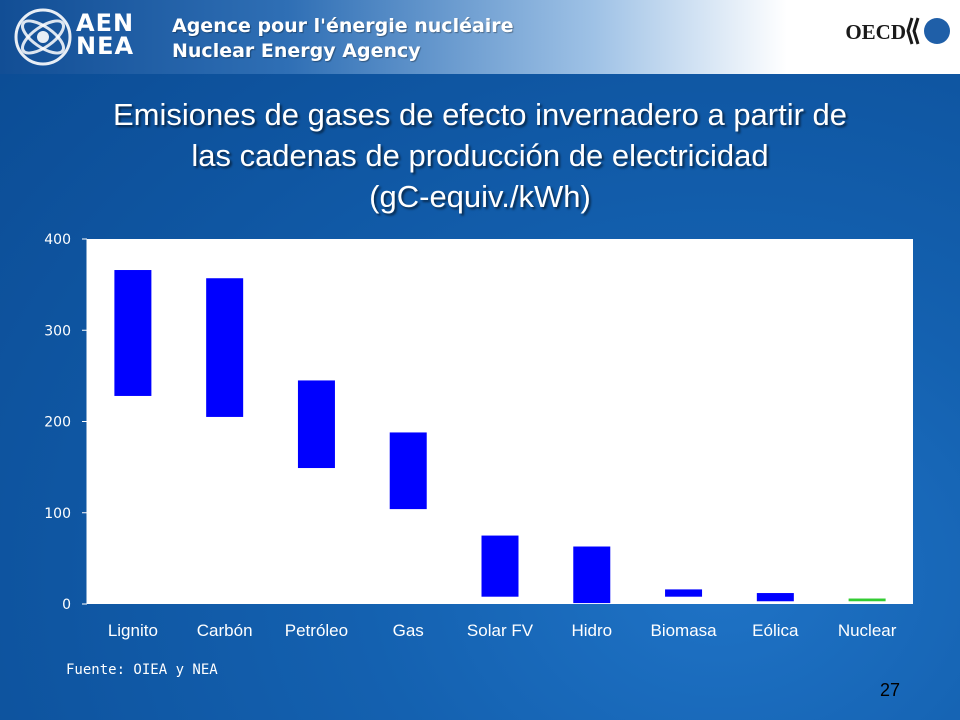  I want to click on x-tick-label: Hidro, so click(591, 630).